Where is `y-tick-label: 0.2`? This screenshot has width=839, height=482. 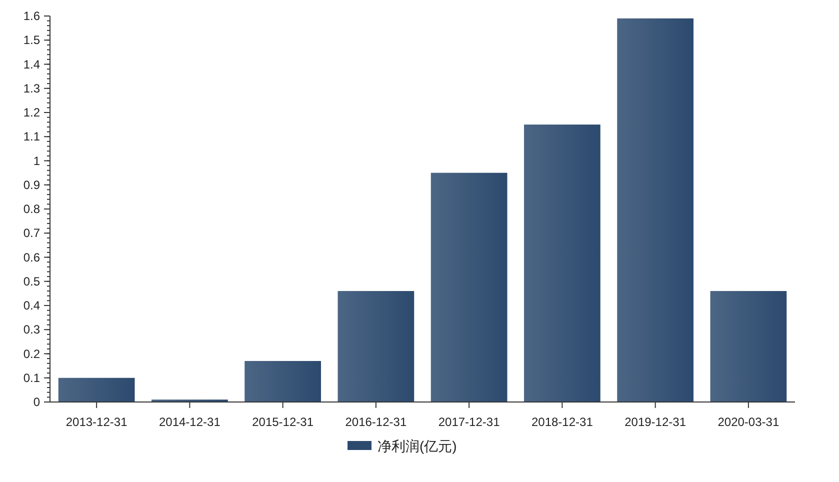
y-tick-label: 0.2 is located at coordinates (31, 353).